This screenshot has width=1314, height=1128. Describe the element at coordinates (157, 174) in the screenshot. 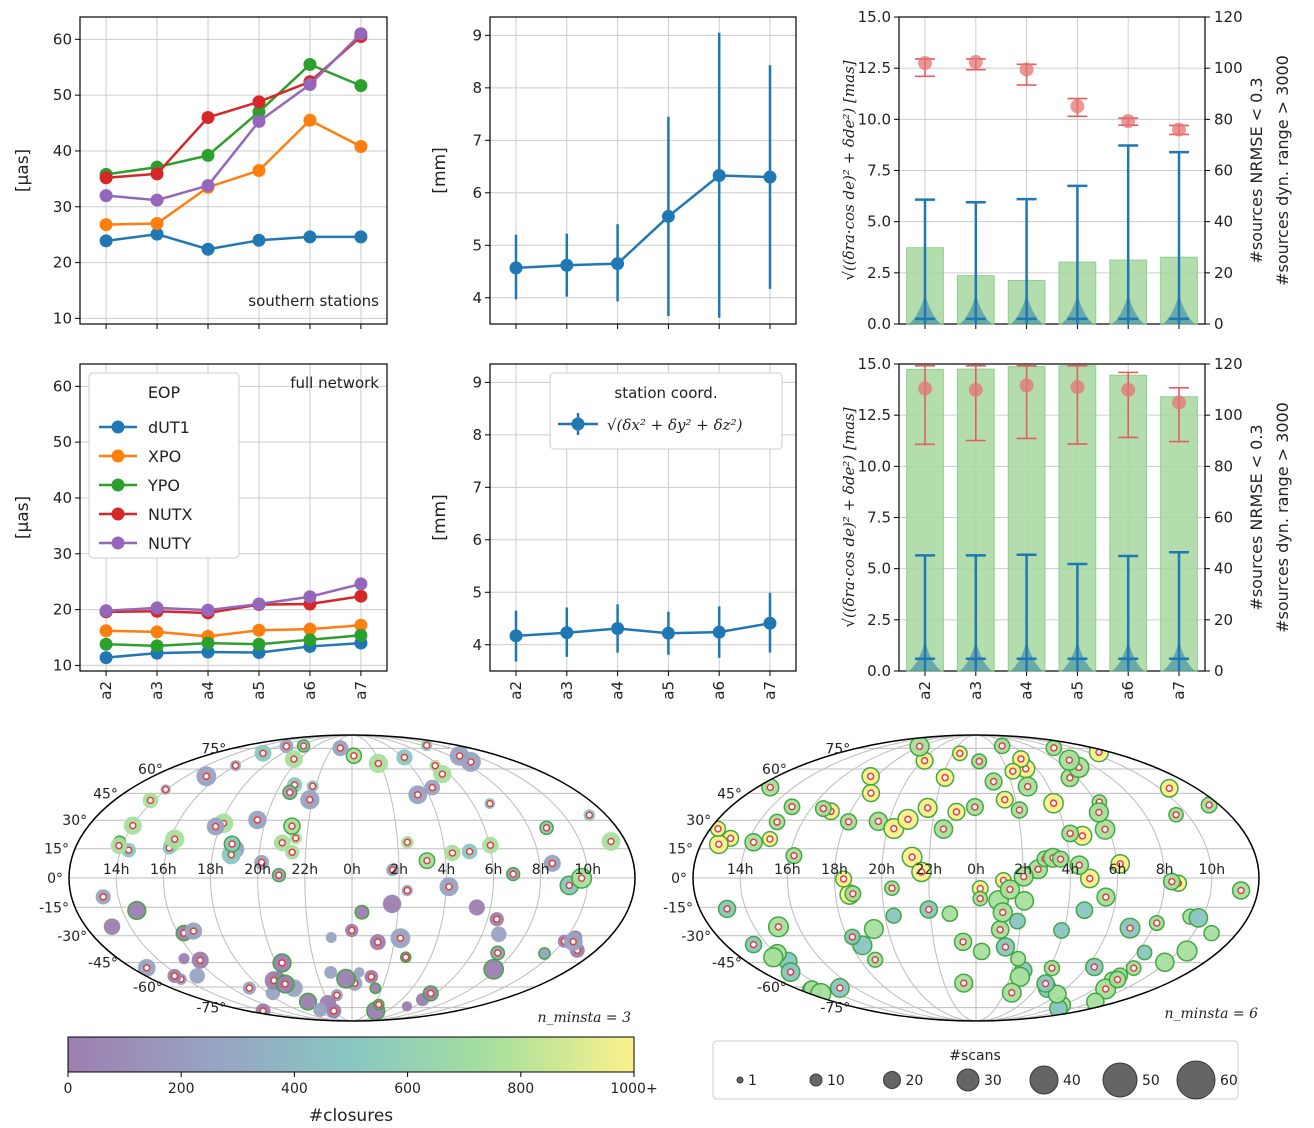

I see `data-point-NUTX` at that location.